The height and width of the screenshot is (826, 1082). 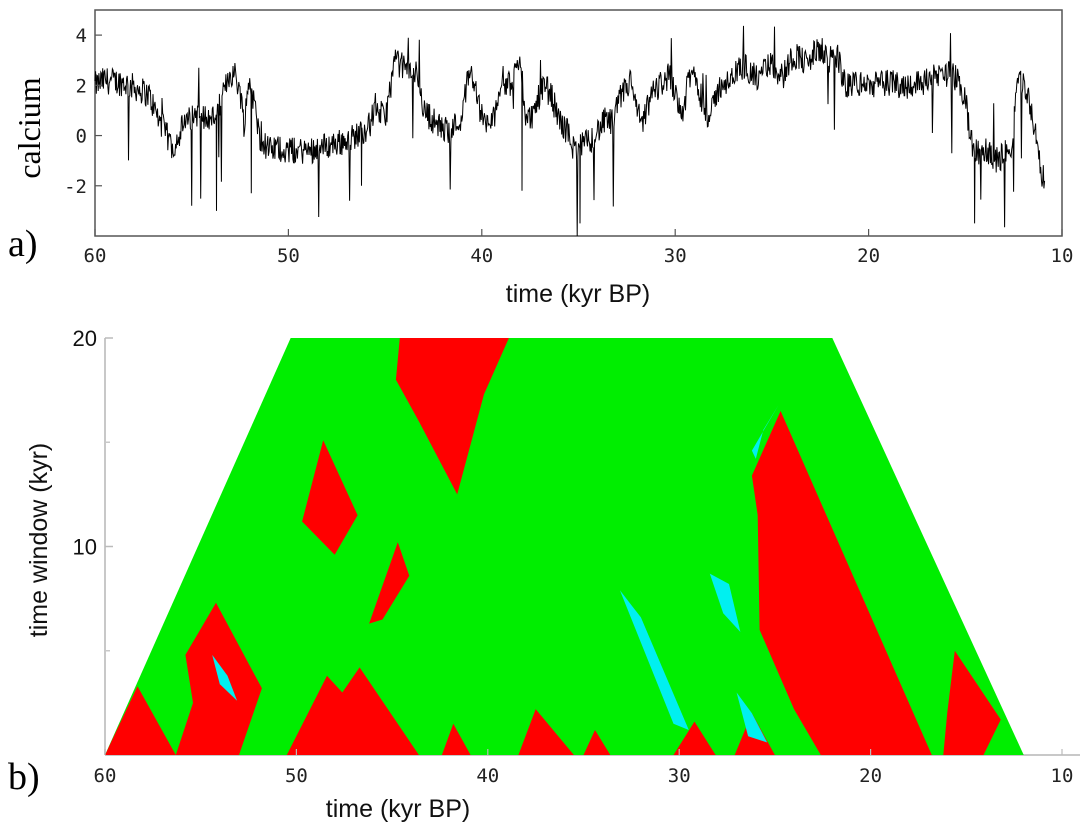 What do you see at coordinates (870, 776) in the screenshot?
I see `x-tick-label-b: 20` at bounding box center [870, 776].